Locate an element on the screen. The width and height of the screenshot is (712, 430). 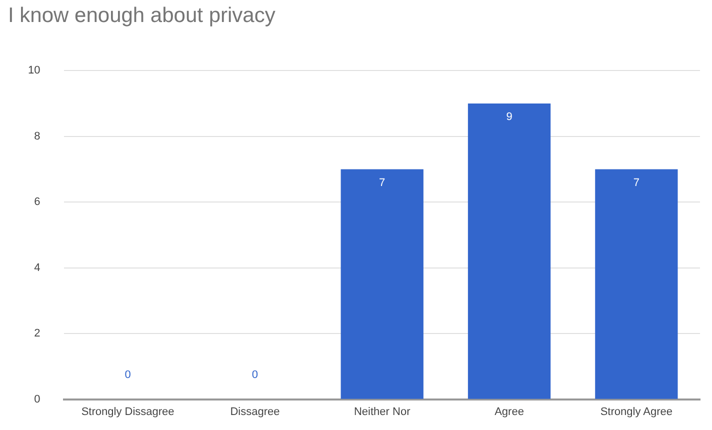
x-tick-label: Agree is located at coordinates (509, 412).